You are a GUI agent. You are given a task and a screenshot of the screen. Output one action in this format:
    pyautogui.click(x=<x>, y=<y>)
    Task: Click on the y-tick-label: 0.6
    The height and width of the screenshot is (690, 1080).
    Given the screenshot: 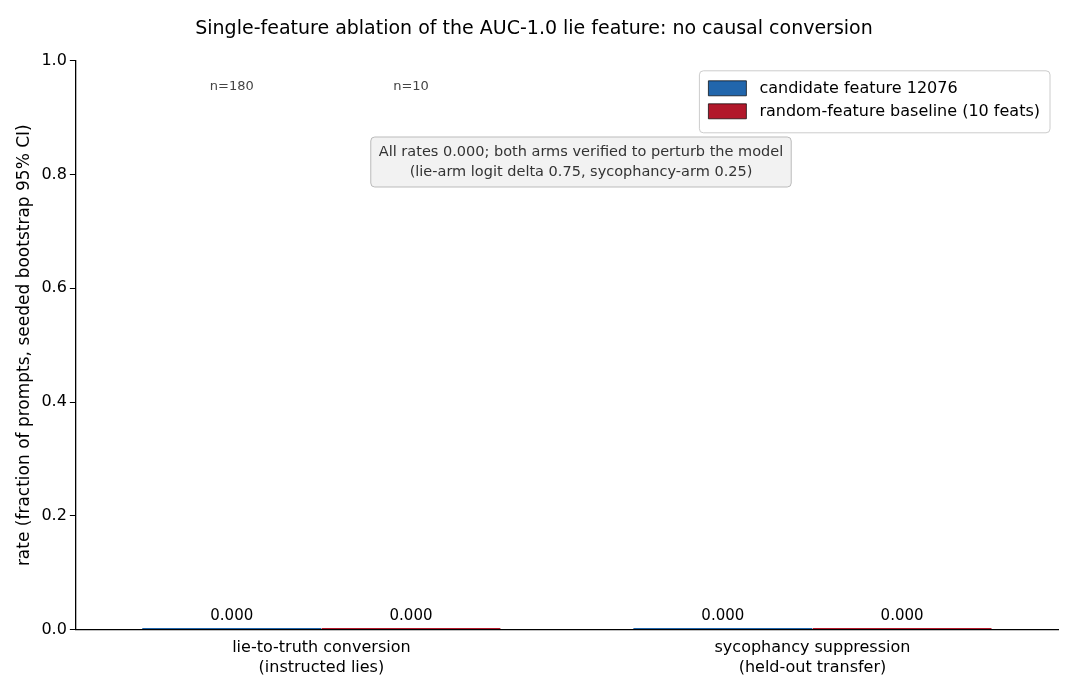 What is the action you would take?
    pyautogui.click(x=54, y=287)
    